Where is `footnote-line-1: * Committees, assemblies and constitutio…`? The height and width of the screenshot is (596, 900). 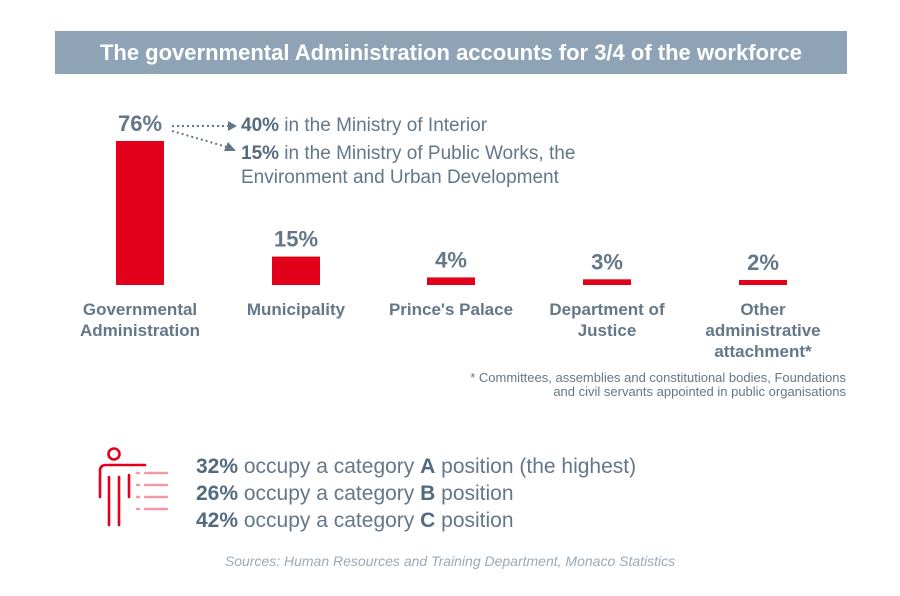
footnote-line-1: * Committees, assemblies and constitutio… is located at coordinates (658, 377).